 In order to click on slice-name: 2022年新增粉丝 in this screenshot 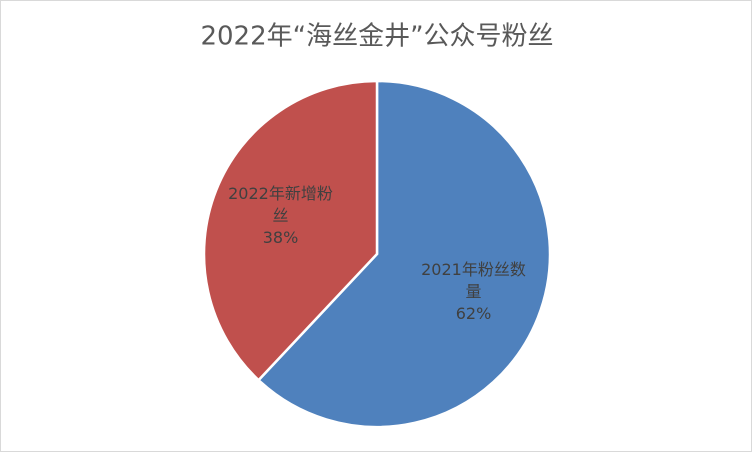, I will do `click(280, 204)`.